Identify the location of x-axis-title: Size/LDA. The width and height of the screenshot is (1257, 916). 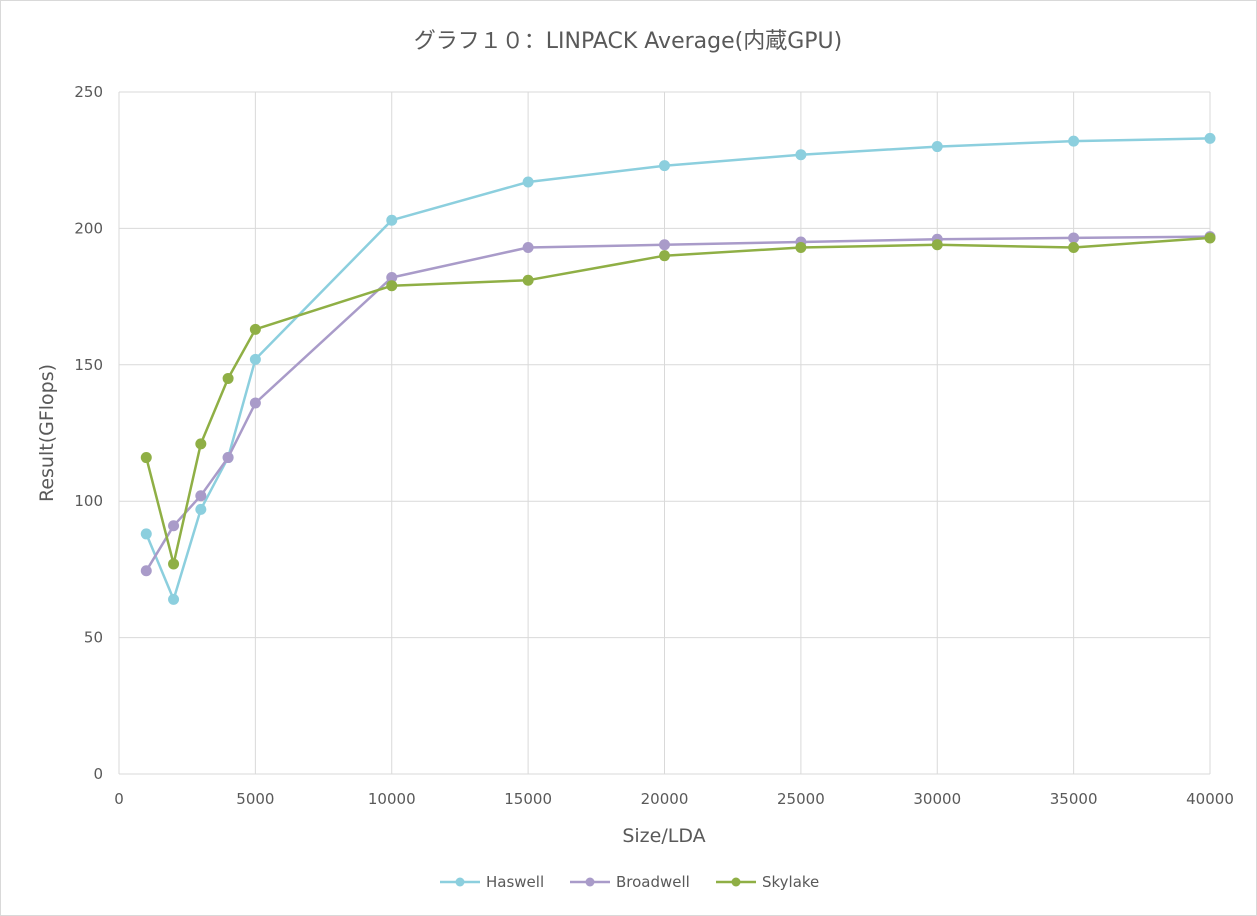
(663, 836).